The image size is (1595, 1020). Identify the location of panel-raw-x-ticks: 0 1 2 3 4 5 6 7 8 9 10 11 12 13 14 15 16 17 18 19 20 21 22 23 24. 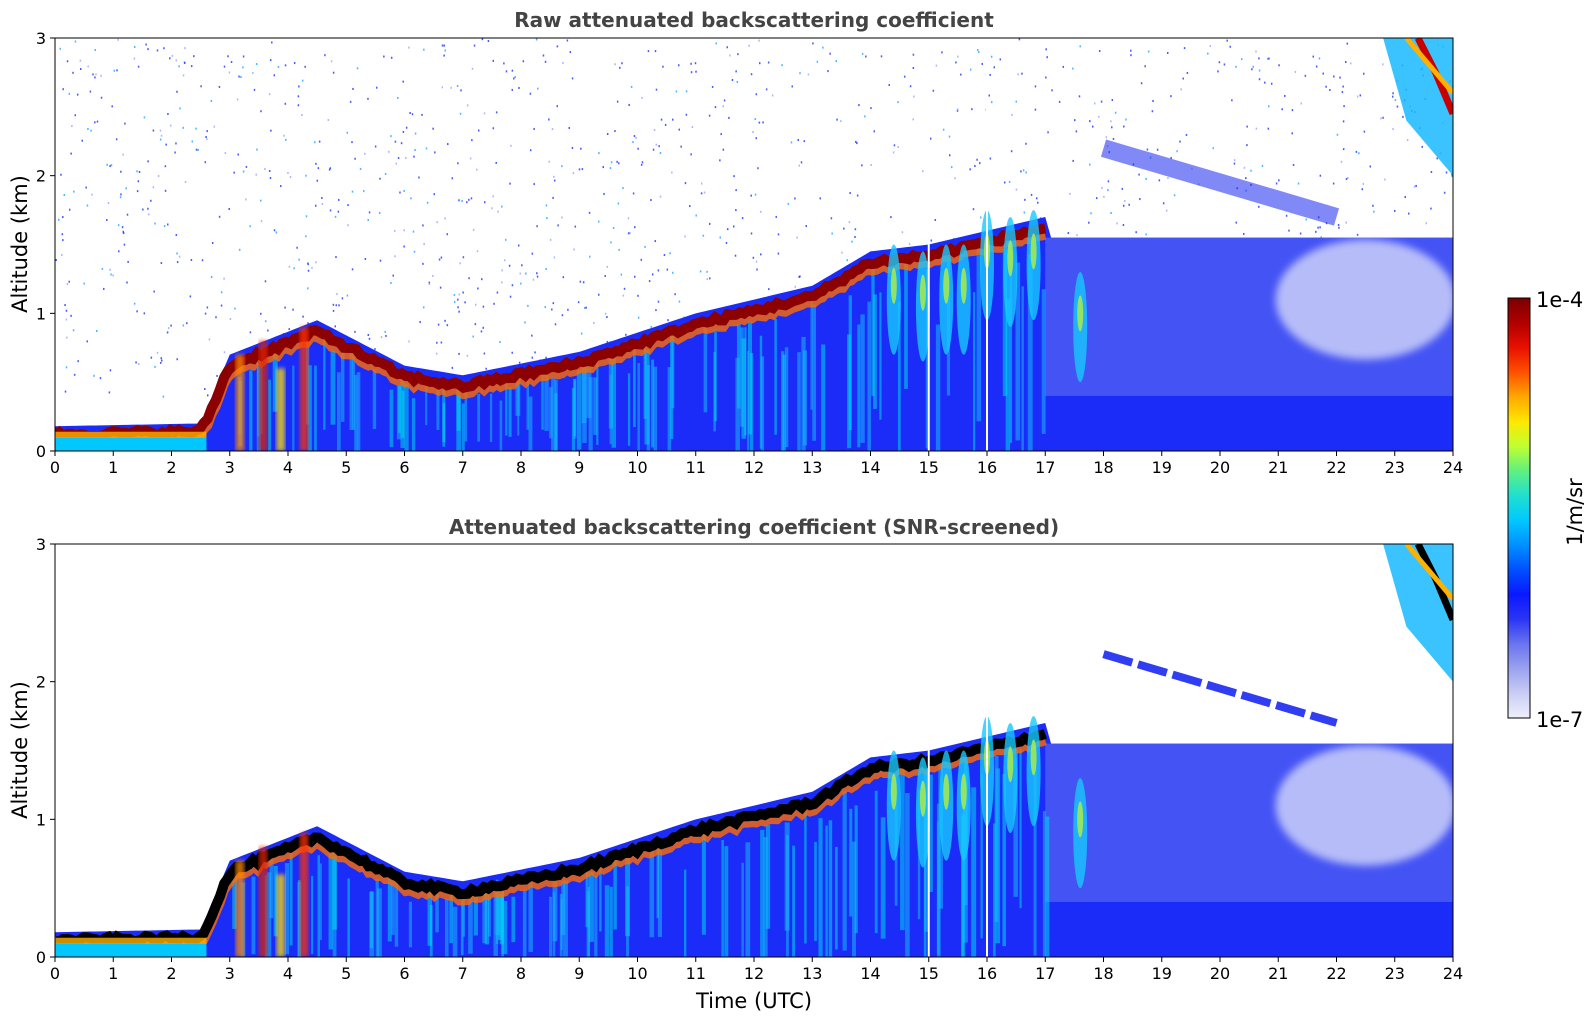
(756, 464).